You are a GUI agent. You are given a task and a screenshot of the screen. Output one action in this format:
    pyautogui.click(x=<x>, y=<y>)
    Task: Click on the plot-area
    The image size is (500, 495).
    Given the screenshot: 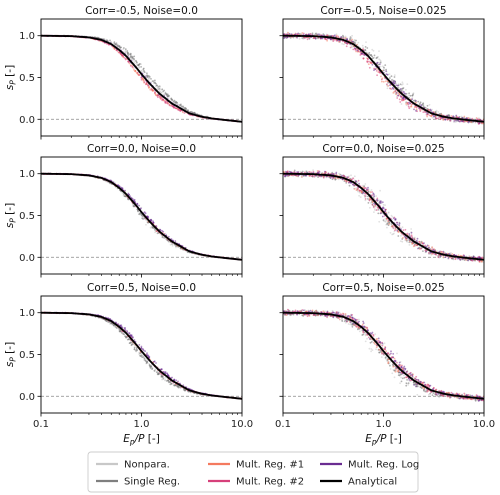 What is the action you would take?
    pyautogui.click(x=383, y=216)
    